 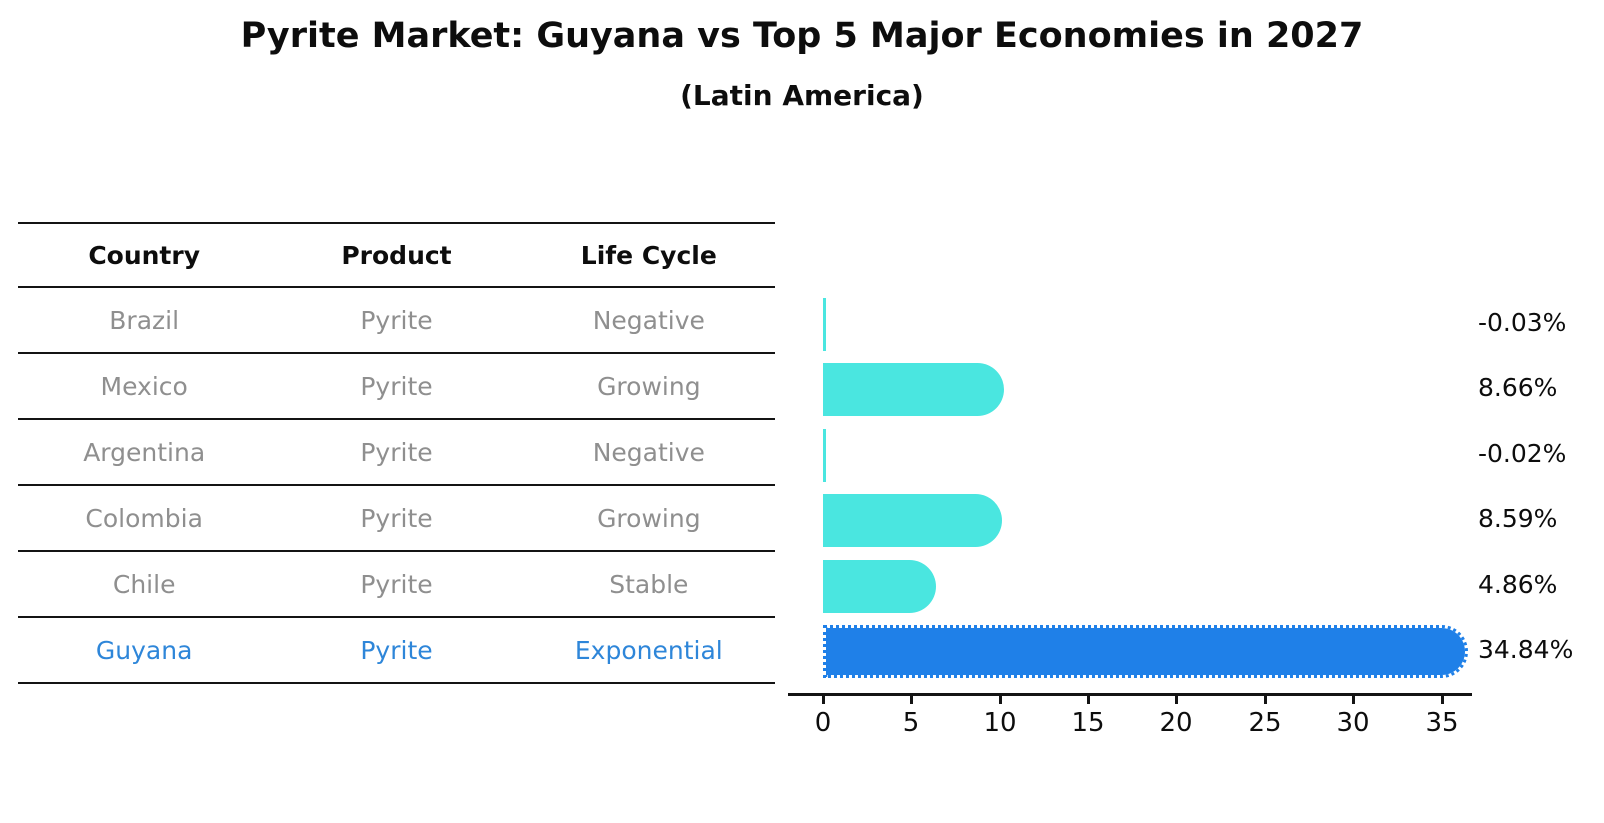 What do you see at coordinates (913, 389) in the screenshot?
I see `bar-mexico` at bounding box center [913, 389].